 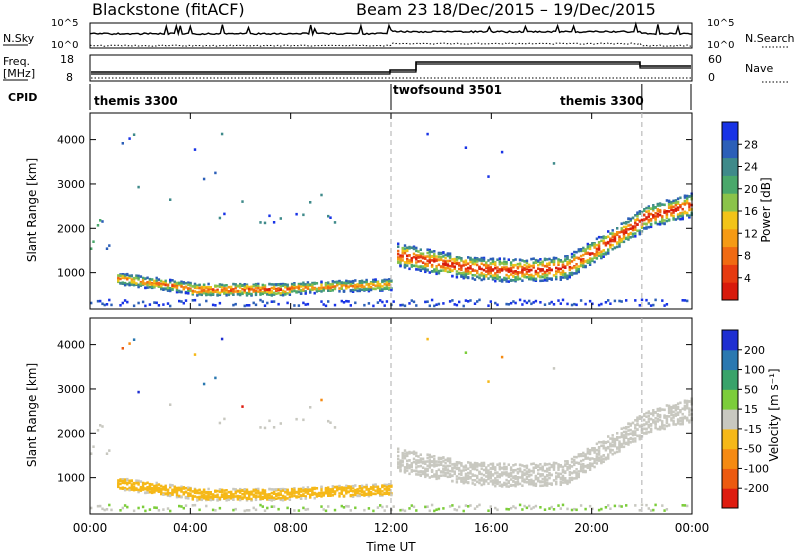 What do you see at coordinates (190, 528) in the screenshot?
I see `x-tick-label: 04:00` at bounding box center [190, 528].